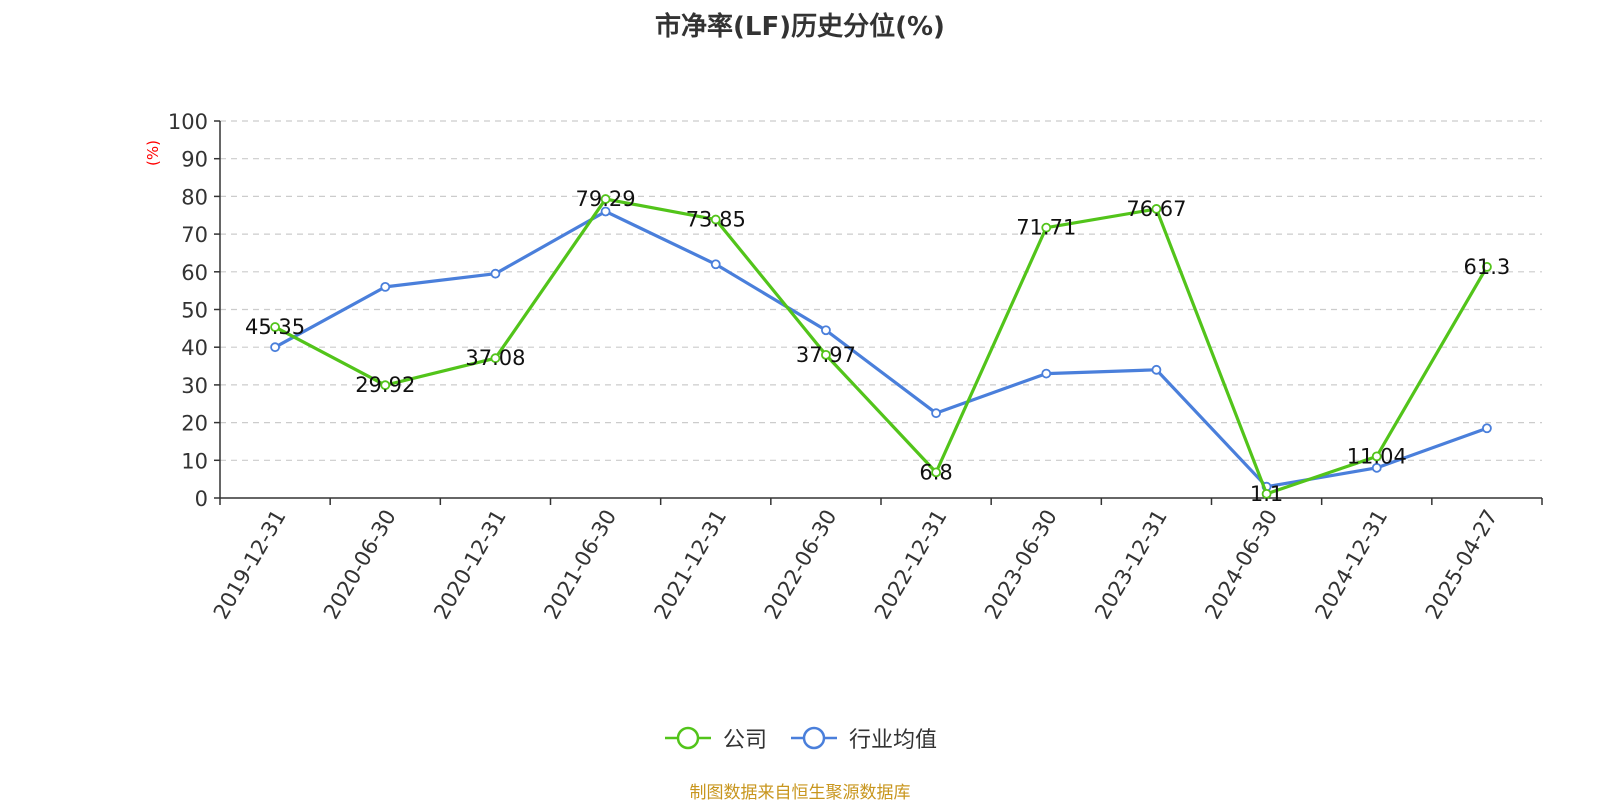 Image resolution: width=1600 pixels, height=803 pixels. I want to click on y-tick-label: 30, so click(194, 386).